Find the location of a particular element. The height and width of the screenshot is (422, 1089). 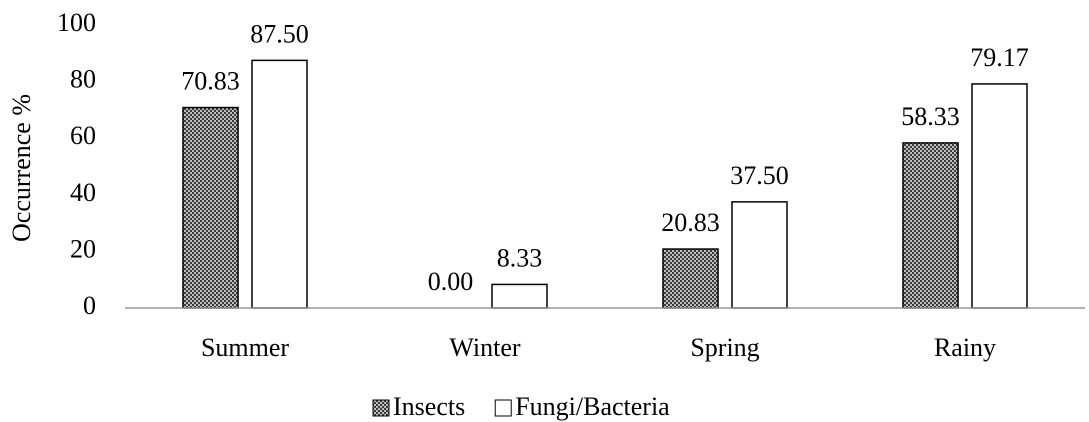

y-tick-label: 20 is located at coordinates (83, 248).